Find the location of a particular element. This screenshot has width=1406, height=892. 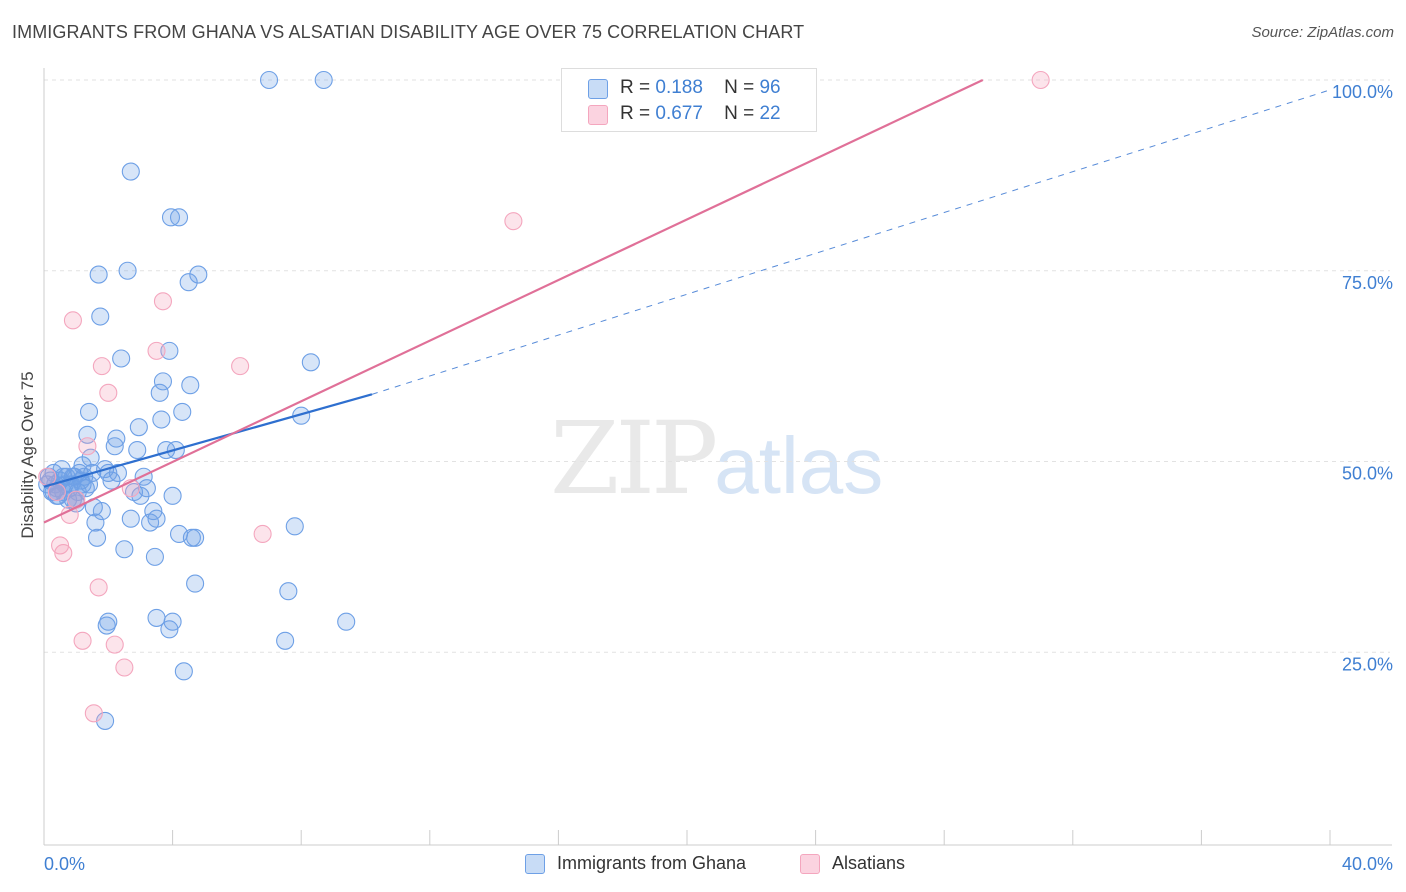

bottom-legend-label-alsatians: Alsatians is located at coordinates (869, 863).